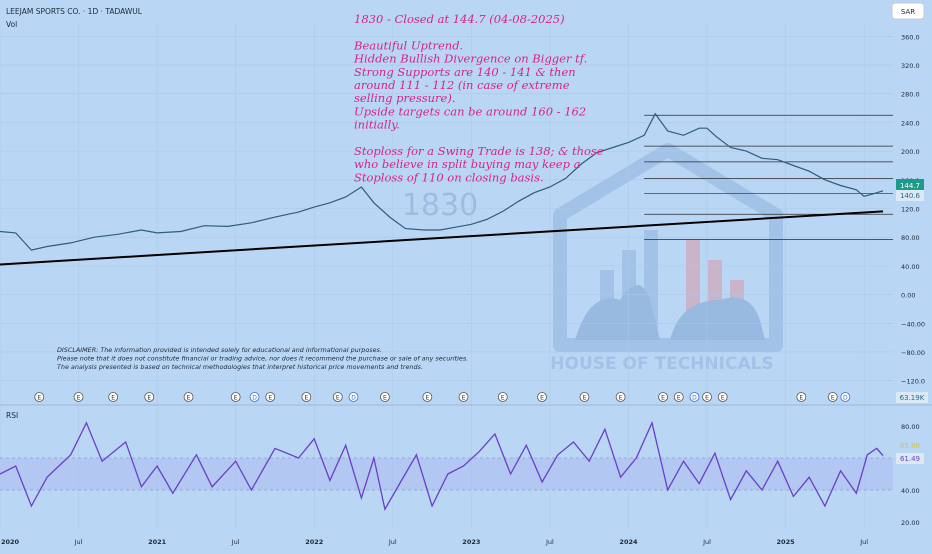 This screenshot has width=932, height=554. I want to click on last-price-value: 144.7, so click(910, 186).